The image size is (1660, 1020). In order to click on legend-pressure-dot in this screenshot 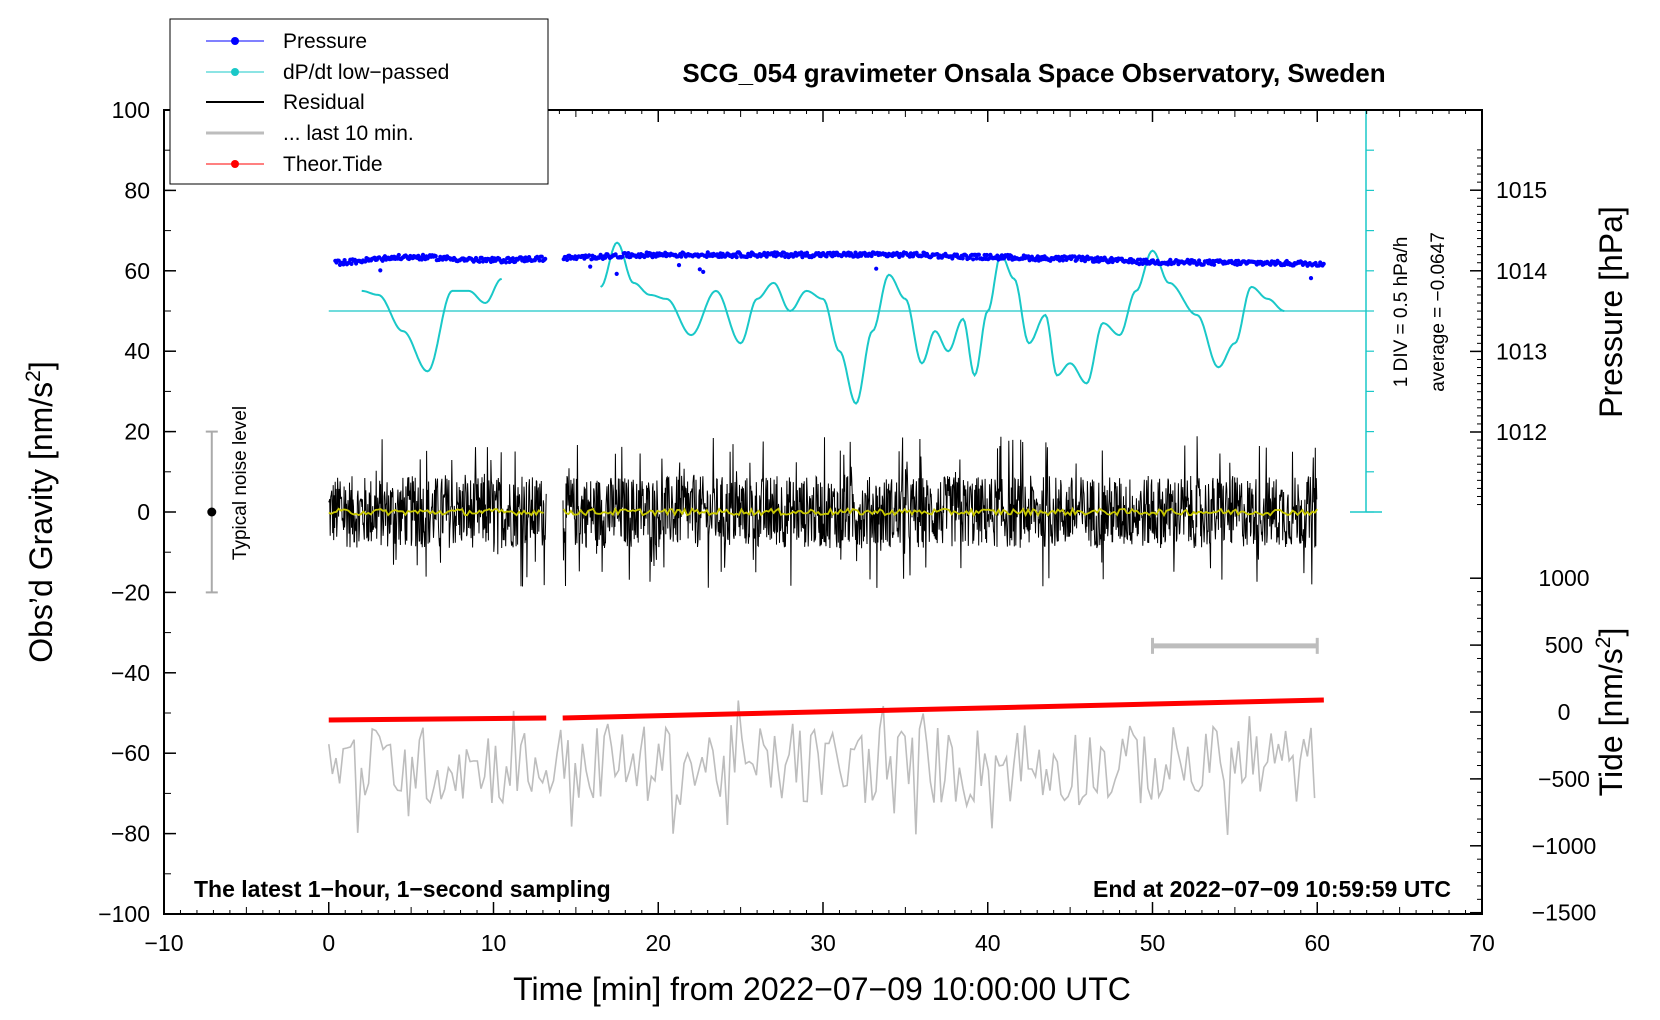, I will do `click(235, 41)`.